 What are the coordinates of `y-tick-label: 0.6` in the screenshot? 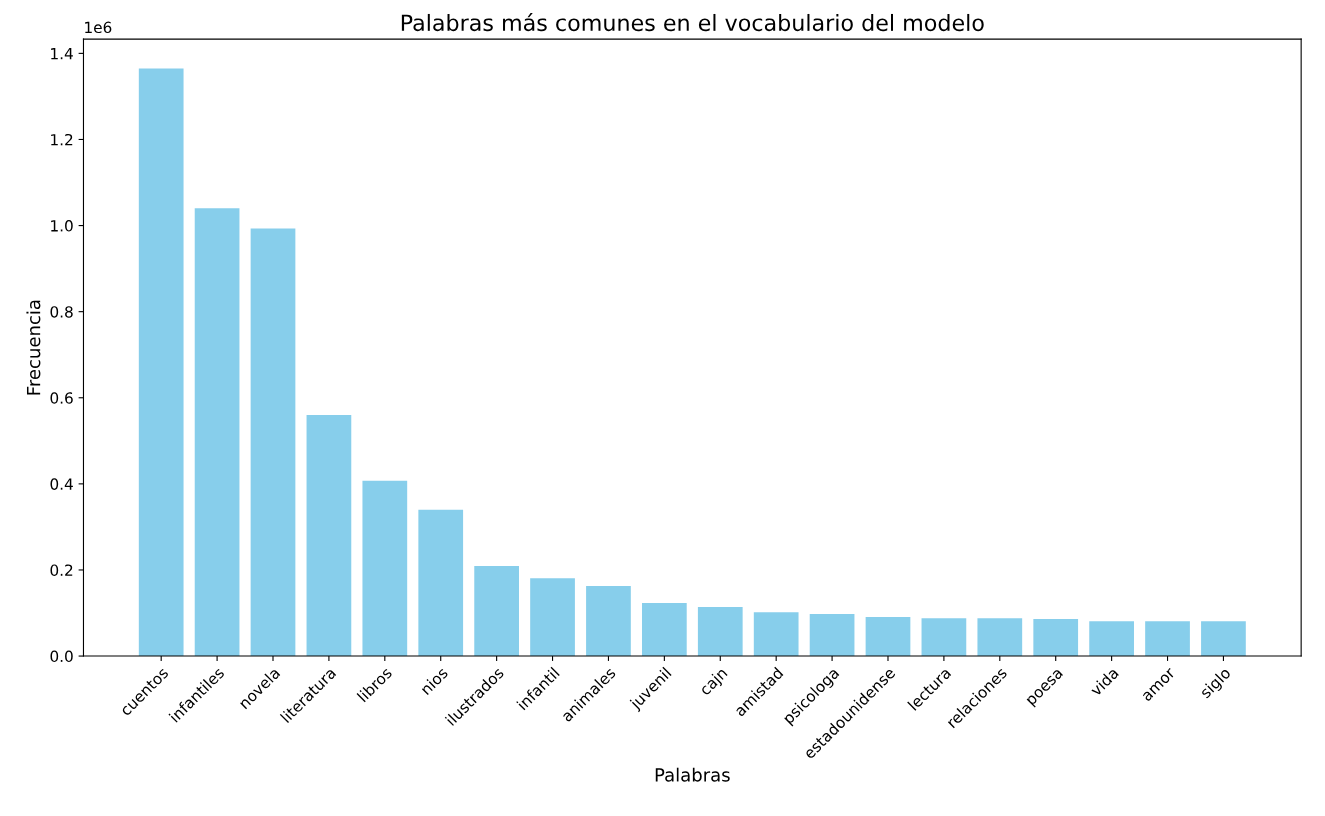 It's located at (61, 398).